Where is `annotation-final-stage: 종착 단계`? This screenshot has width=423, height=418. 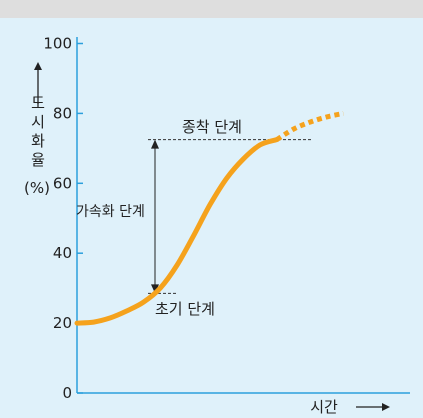
annotation-final-stage: 종착 단계 is located at coordinates (212, 127).